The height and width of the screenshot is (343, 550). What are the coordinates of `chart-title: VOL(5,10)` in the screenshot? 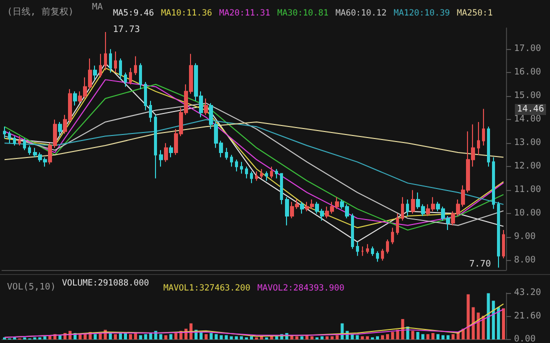 It's located at (31, 287).